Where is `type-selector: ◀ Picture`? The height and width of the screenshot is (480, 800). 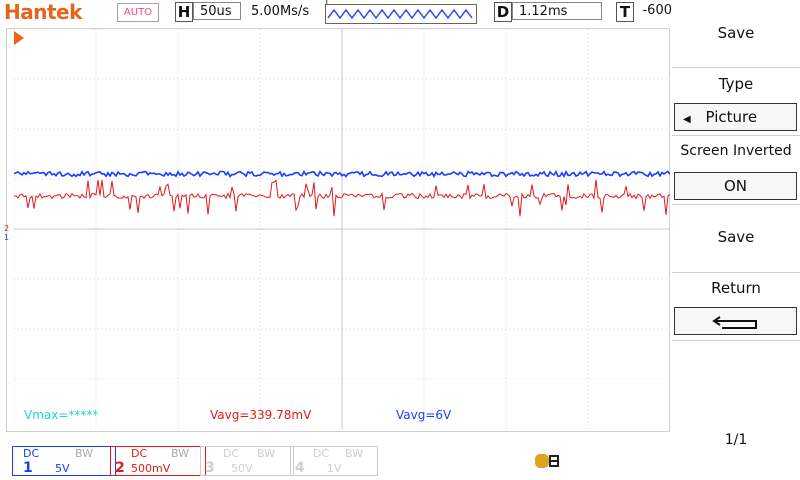 type-selector: ◀ Picture is located at coordinates (735, 117).